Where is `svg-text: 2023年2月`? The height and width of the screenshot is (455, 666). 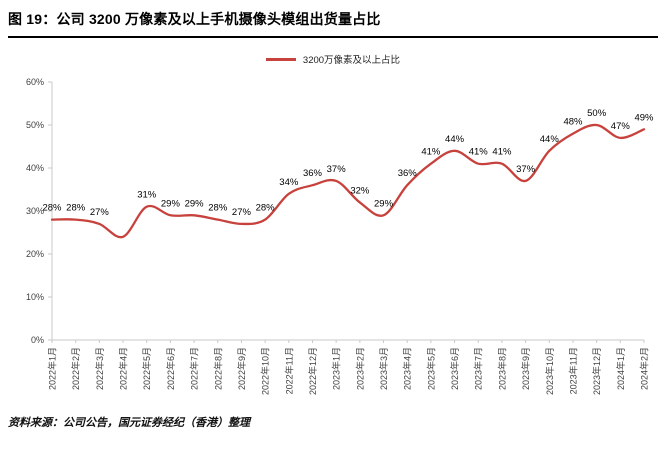
svg-text: 2023年2月 is located at coordinates (359, 368).